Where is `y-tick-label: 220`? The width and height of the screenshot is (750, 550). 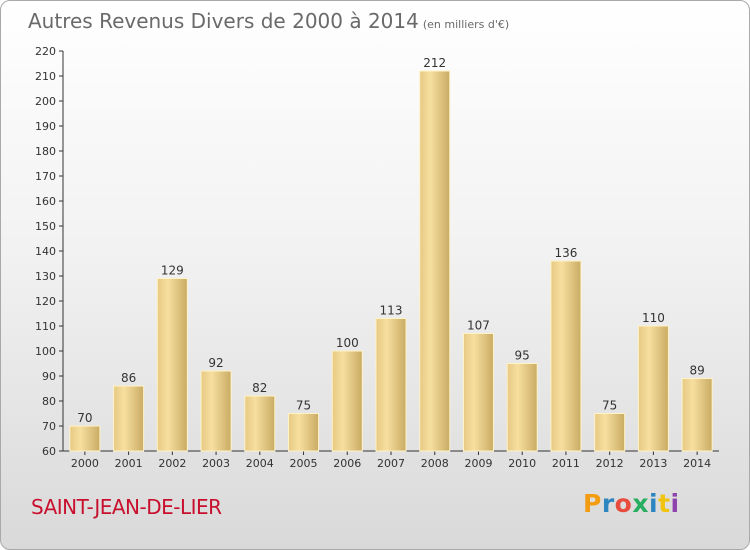
y-tick-label: 220 is located at coordinates (45, 51).